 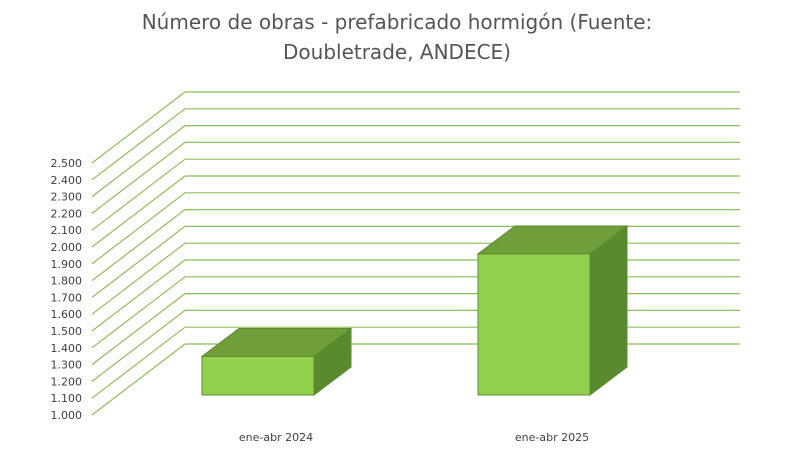 I want to click on chart-title-line-2: Doubletrade, ANDECE), so click(x=397, y=52).